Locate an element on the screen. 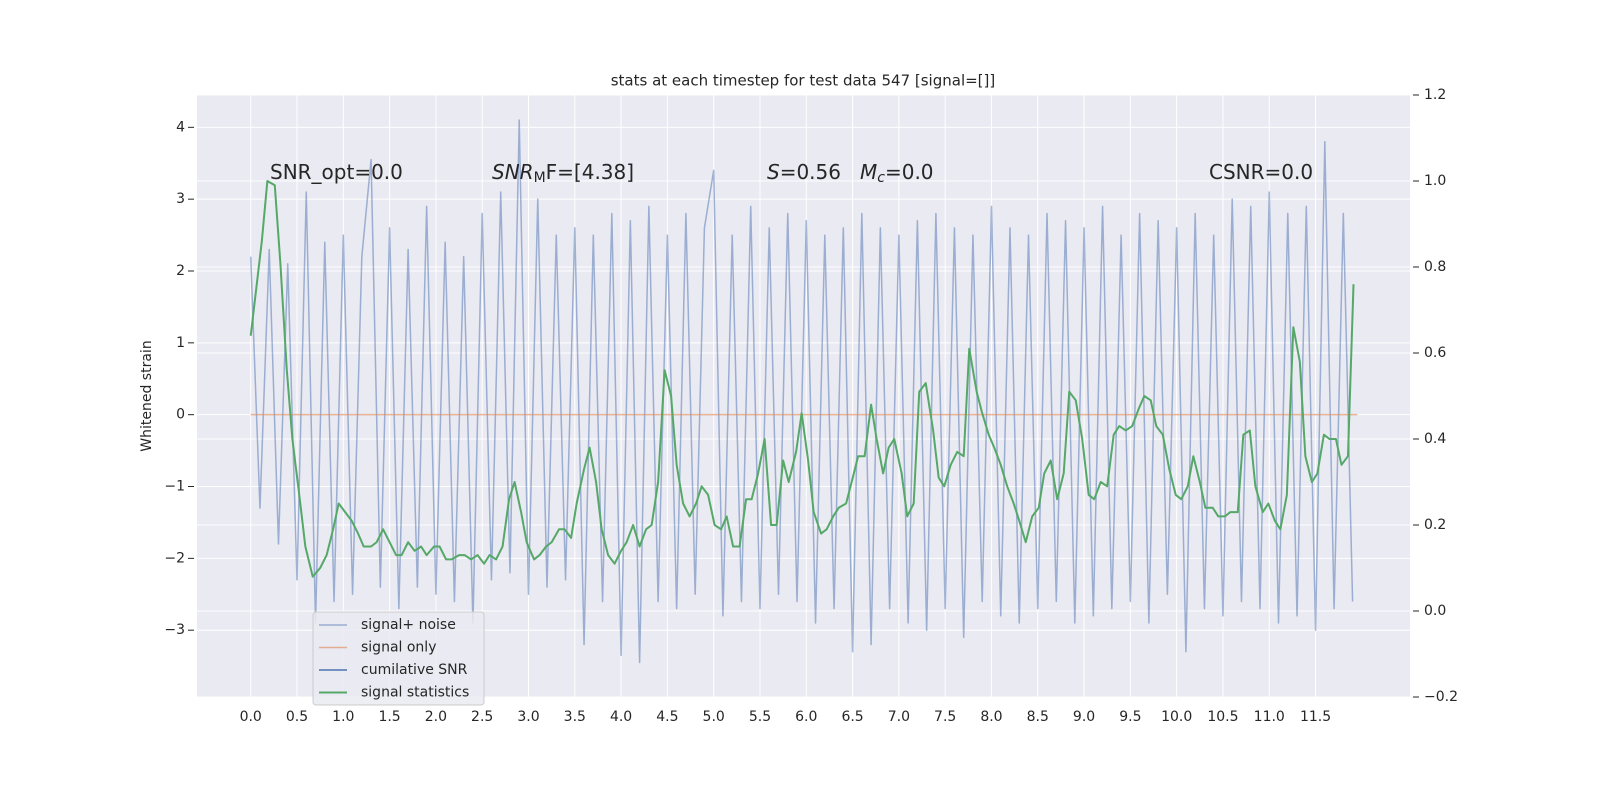 This screenshot has width=1600, height=800. annotation-part: =0.0 is located at coordinates (909, 172).